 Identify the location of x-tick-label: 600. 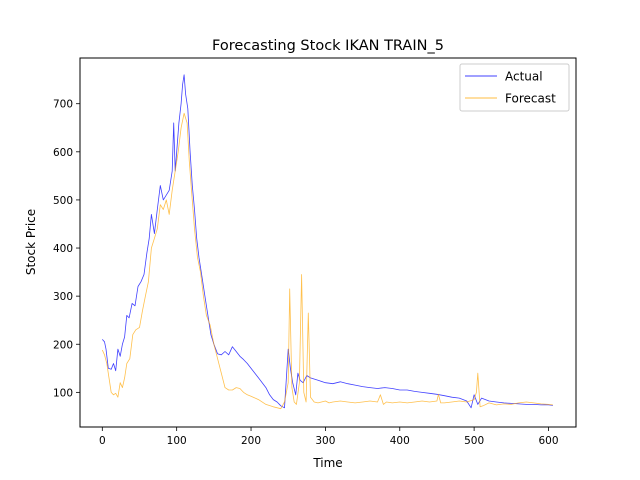
(548, 441).